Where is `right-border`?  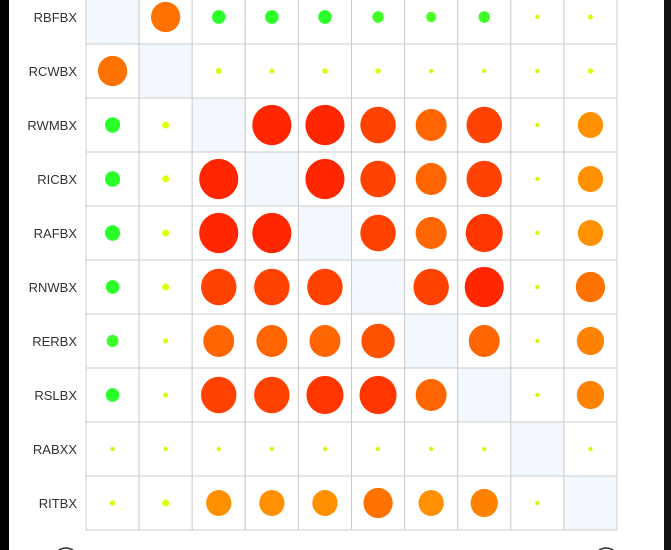
right-border is located at coordinates (667, 275).